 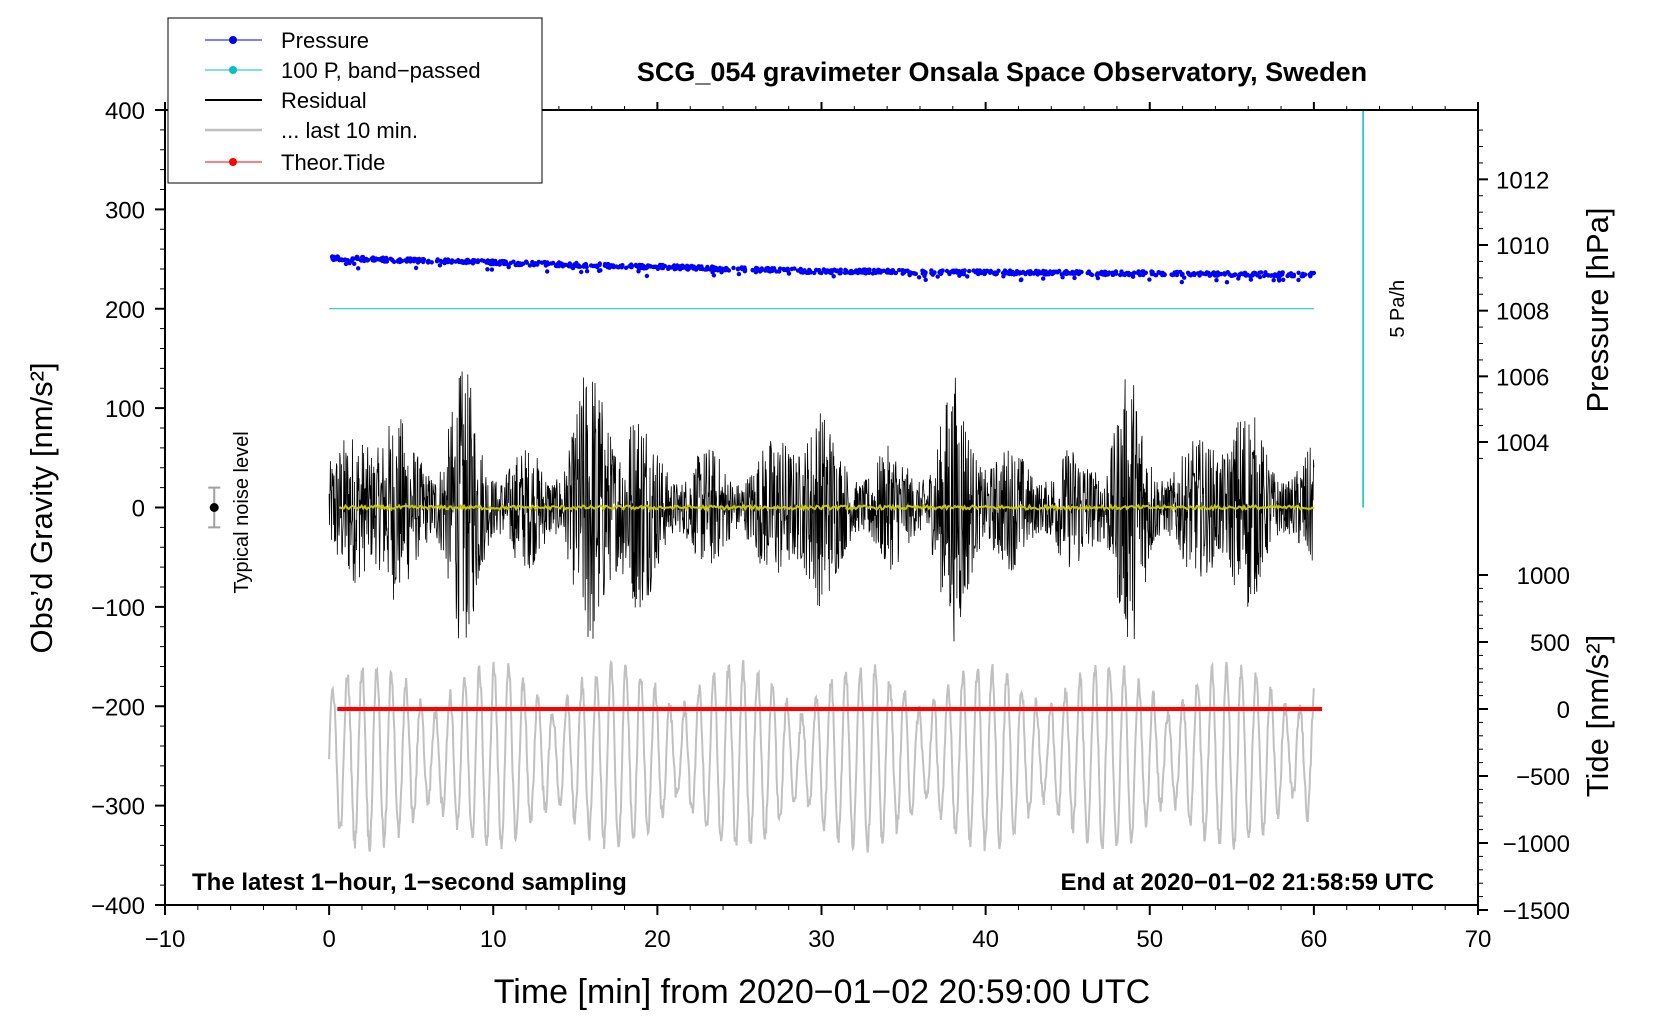 I want to click on legend-item-tide: Theor.Tide, so click(x=295, y=162).